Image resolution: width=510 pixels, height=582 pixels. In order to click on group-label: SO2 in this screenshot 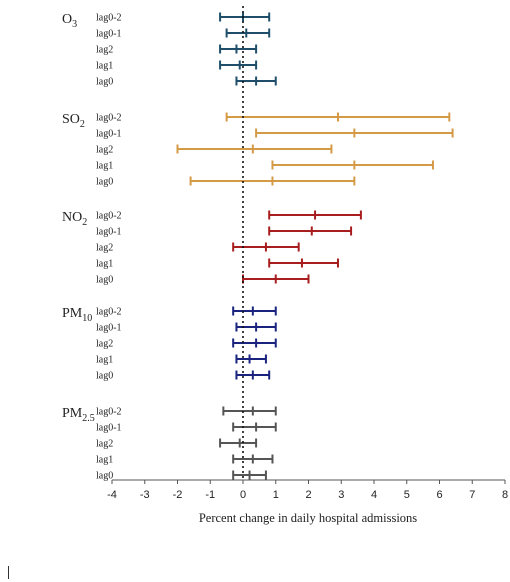, I will do `click(73, 121)`.